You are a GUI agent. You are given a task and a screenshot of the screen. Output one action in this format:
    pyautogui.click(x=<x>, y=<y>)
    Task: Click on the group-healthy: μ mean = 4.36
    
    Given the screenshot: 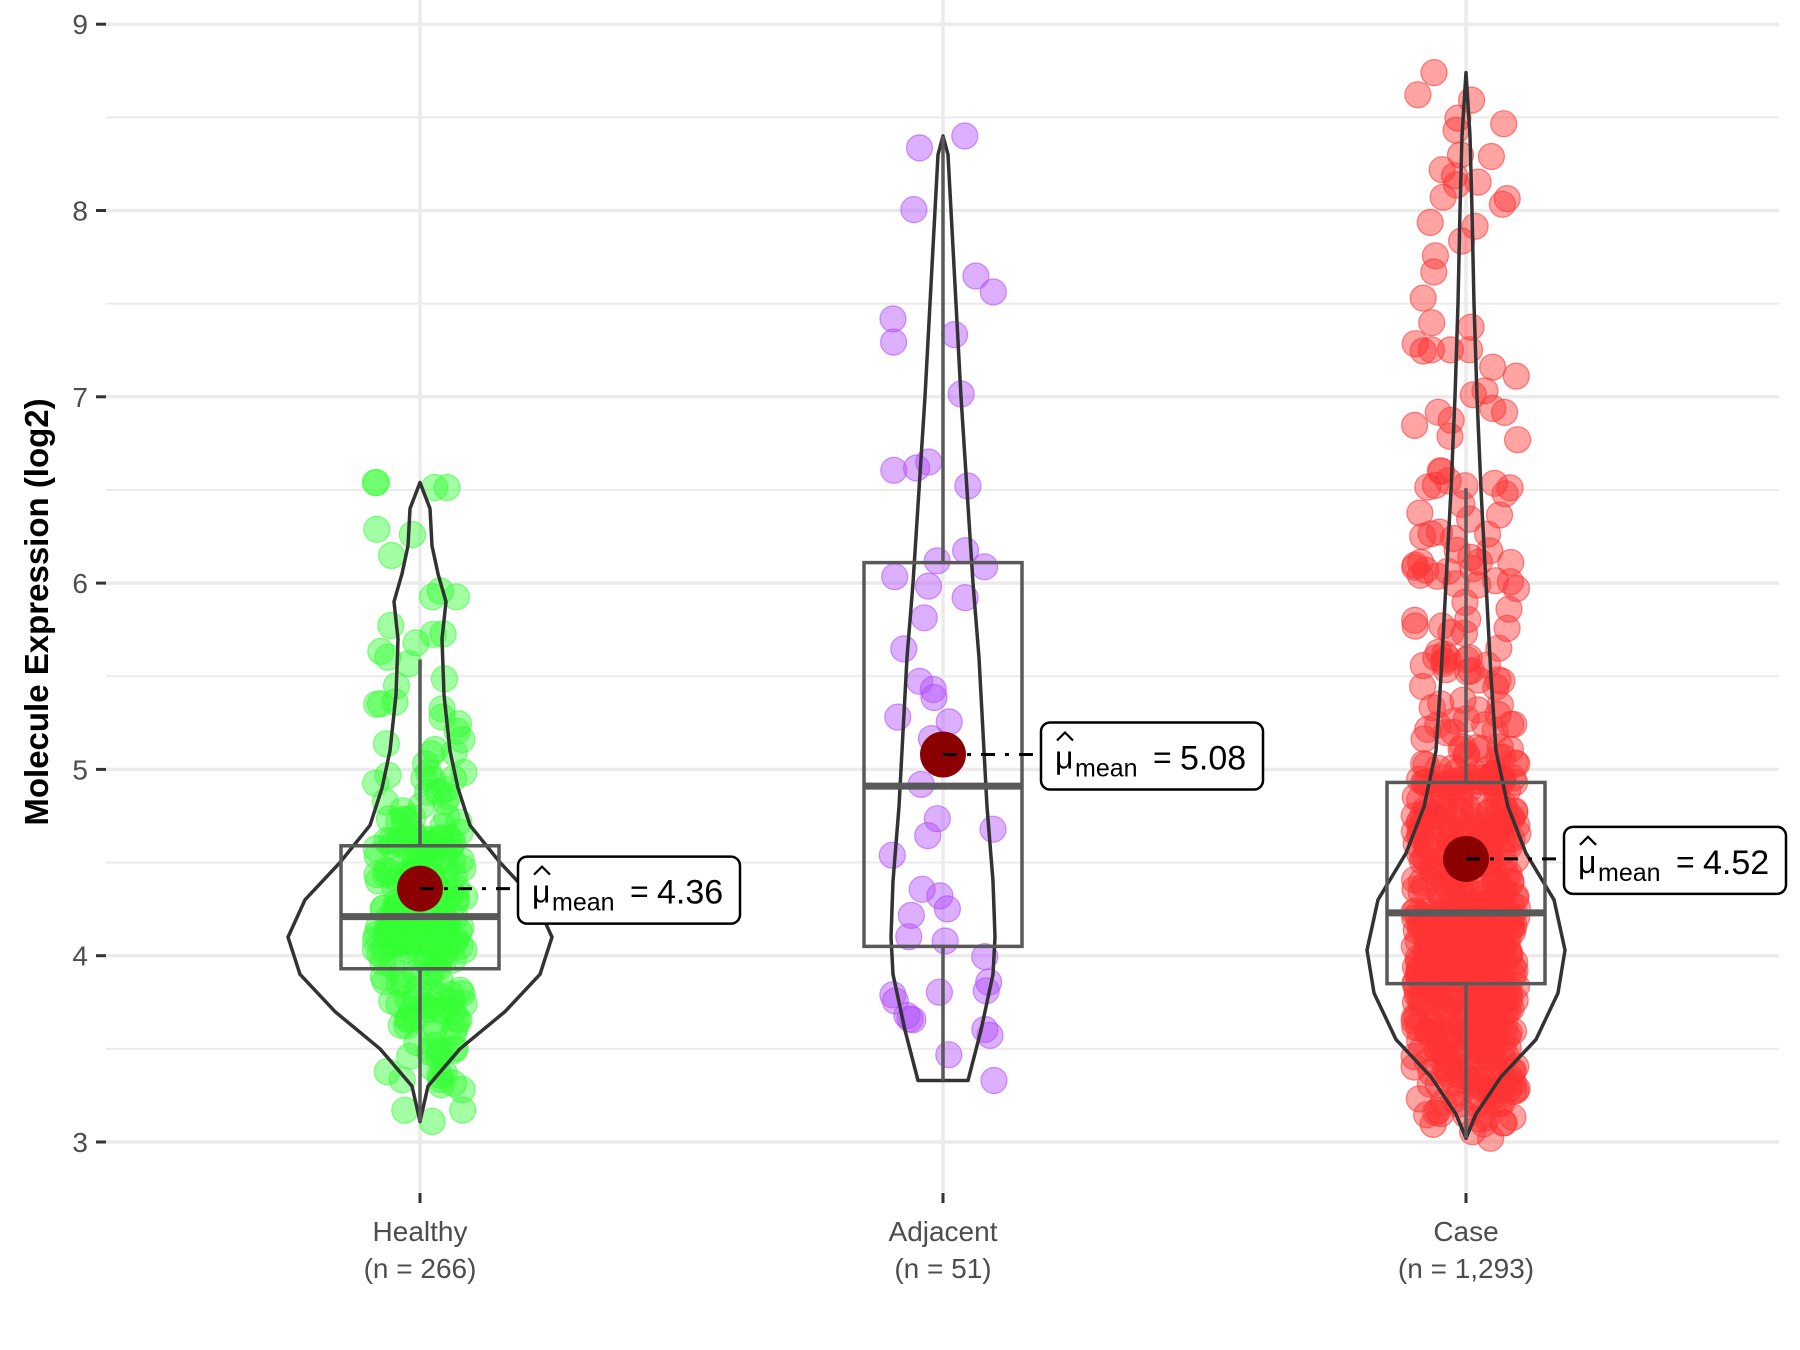 What is the action you would take?
    pyautogui.click(x=514, y=802)
    